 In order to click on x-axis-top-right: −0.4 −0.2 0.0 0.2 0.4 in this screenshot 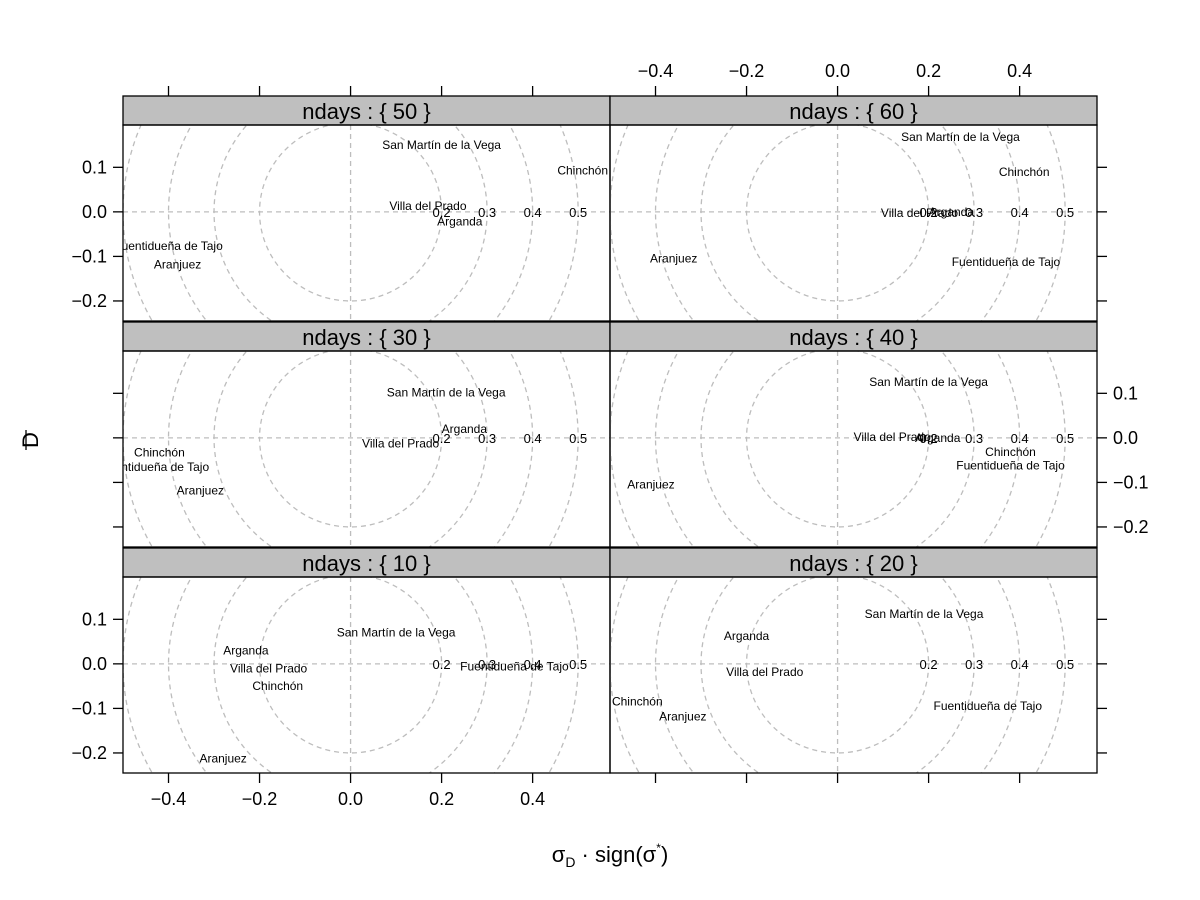, I will do `click(835, 78)`.